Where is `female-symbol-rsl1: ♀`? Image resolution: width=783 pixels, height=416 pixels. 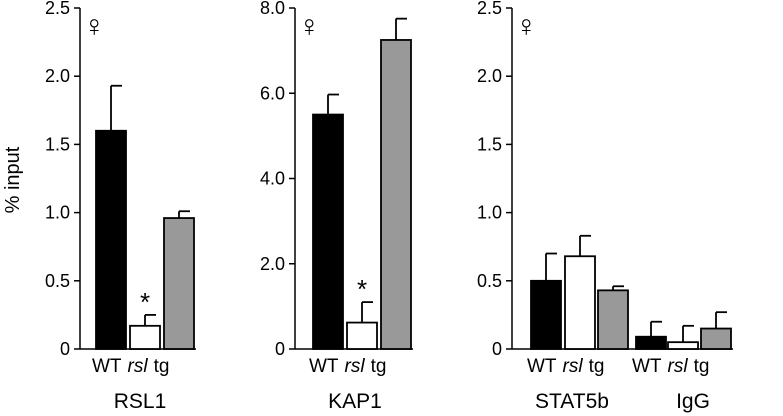 female-symbol-rsl1: ♀ is located at coordinates (94, 26).